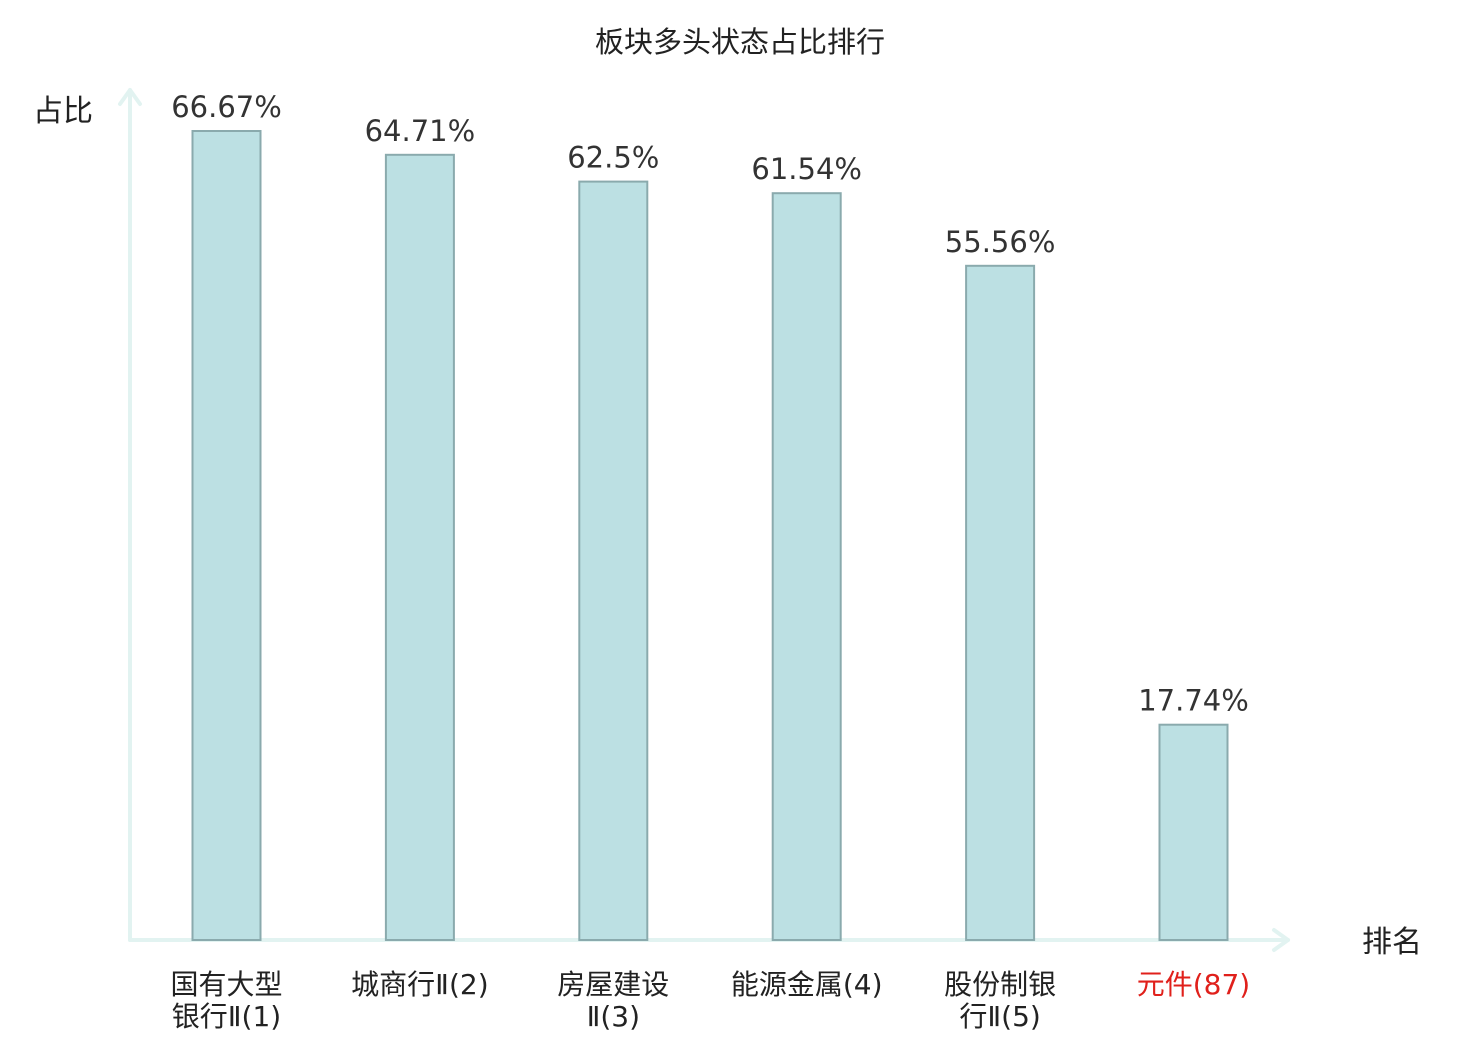  Describe the element at coordinates (1193, 701) in the screenshot. I see `value-label: 17.74%` at that location.